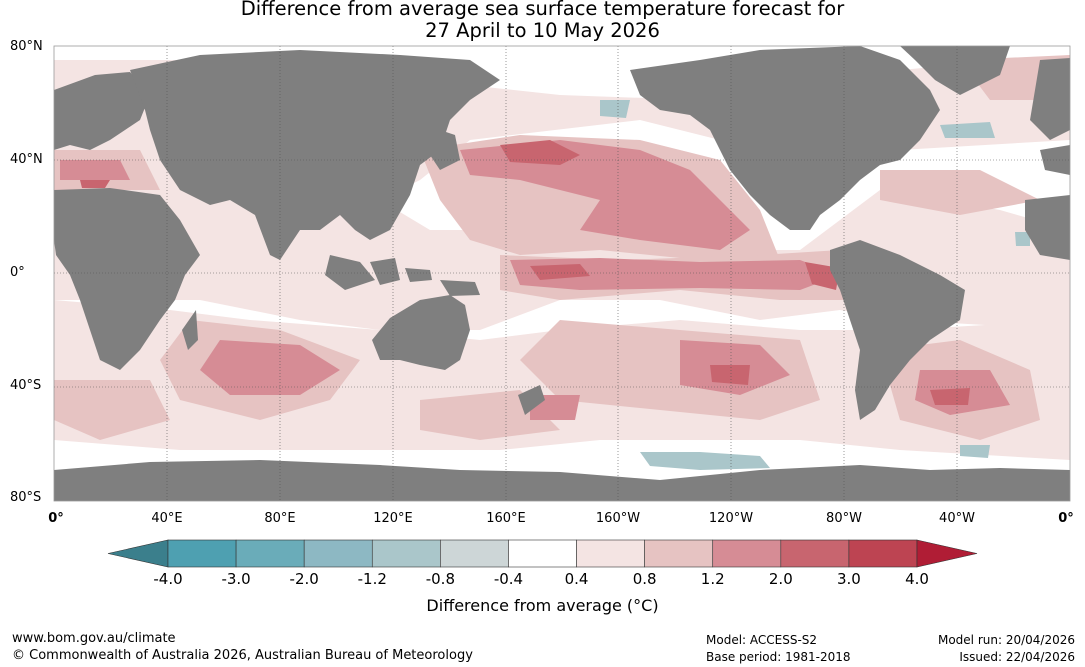 Image resolution: width=1085 pixels, height=667 pixels. What do you see at coordinates (618, 518) in the screenshot?
I see `lon-label-160w: 160°W` at bounding box center [618, 518].